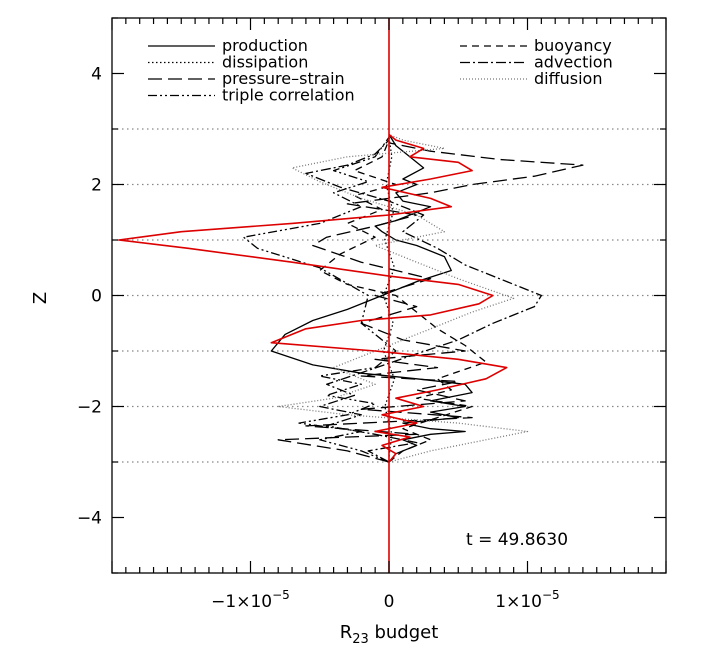 Image resolution: width=722 pixels, height=649 pixels. I want to click on time-annotation: t = 49.8630, so click(517, 540).